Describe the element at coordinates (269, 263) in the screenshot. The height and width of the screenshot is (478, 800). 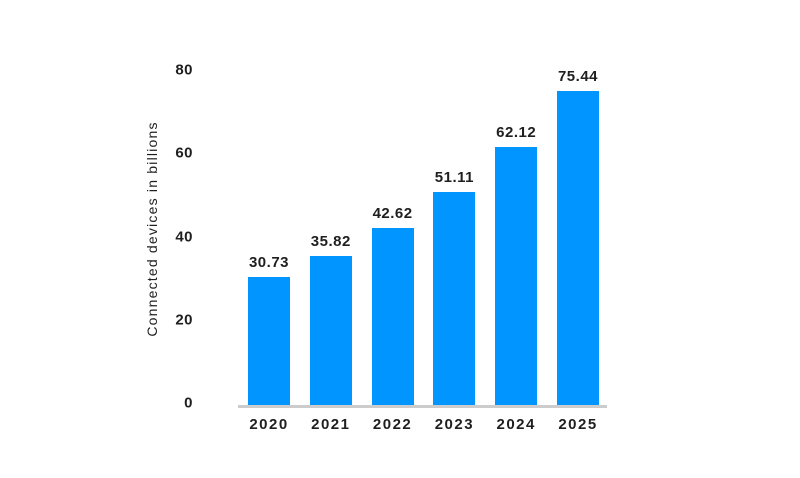
I see `bar-value-label: 30.73` at that location.